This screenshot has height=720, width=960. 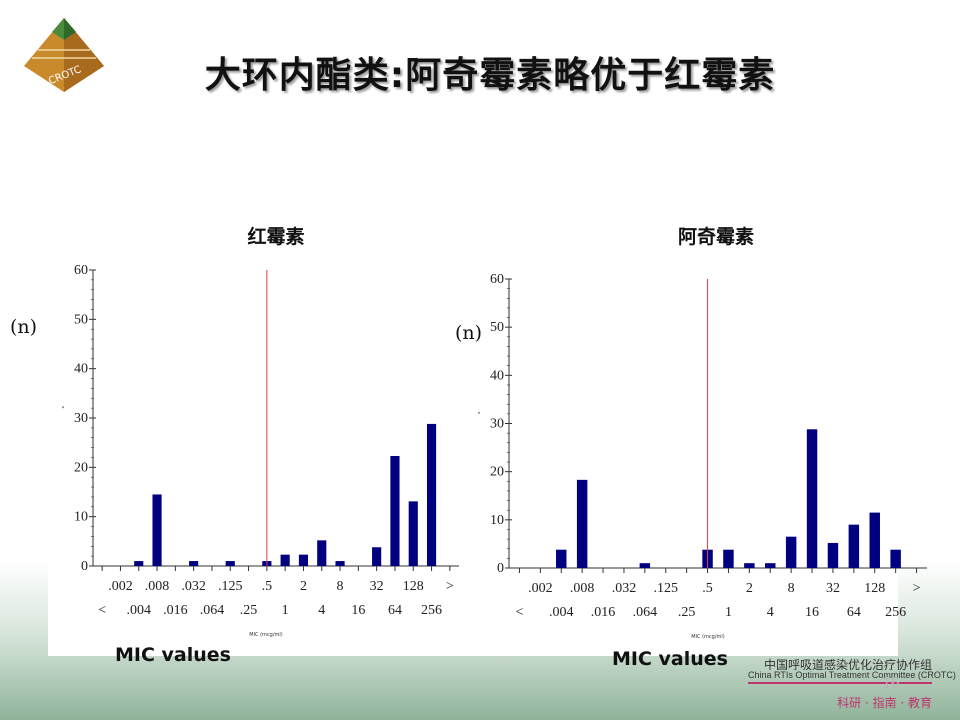 I want to click on slide-title: 大环内酯类:阿奇霉素略优于红霉素, so click(x=490, y=75).